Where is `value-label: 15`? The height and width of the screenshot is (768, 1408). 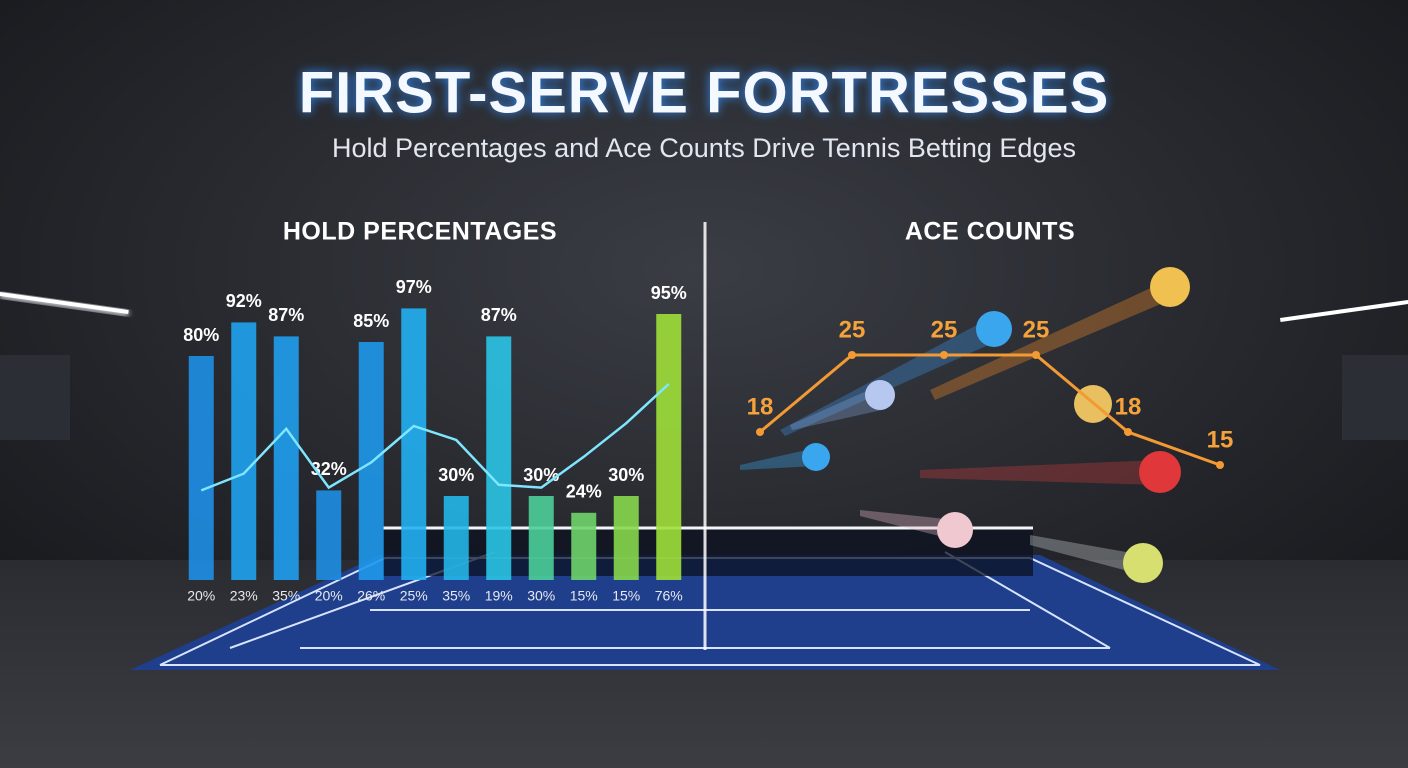
value-label: 15 is located at coordinates (1220, 439).